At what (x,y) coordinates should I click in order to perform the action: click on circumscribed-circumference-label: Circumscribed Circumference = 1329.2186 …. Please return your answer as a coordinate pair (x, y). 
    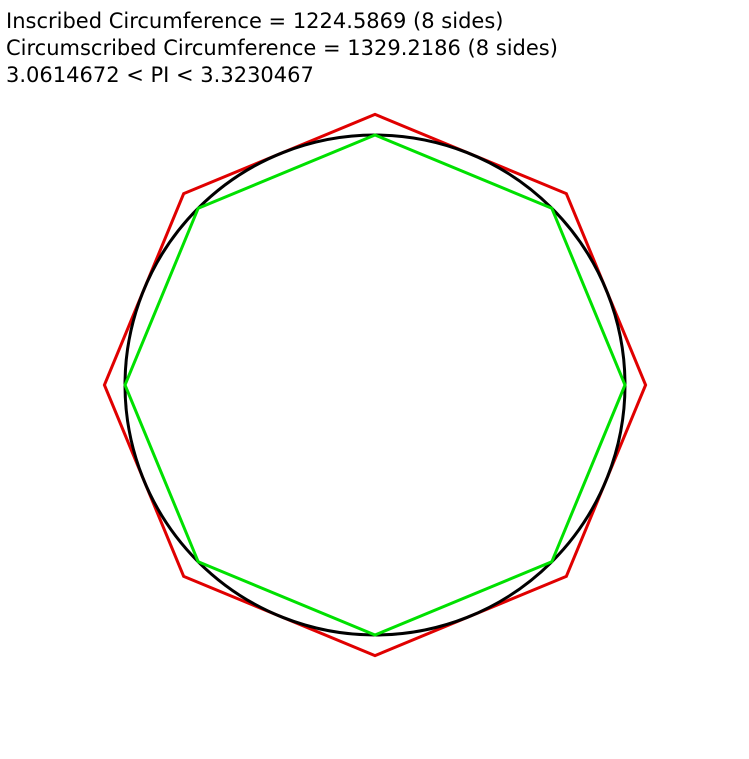
    Looking at the image, I should click on (282, 48).